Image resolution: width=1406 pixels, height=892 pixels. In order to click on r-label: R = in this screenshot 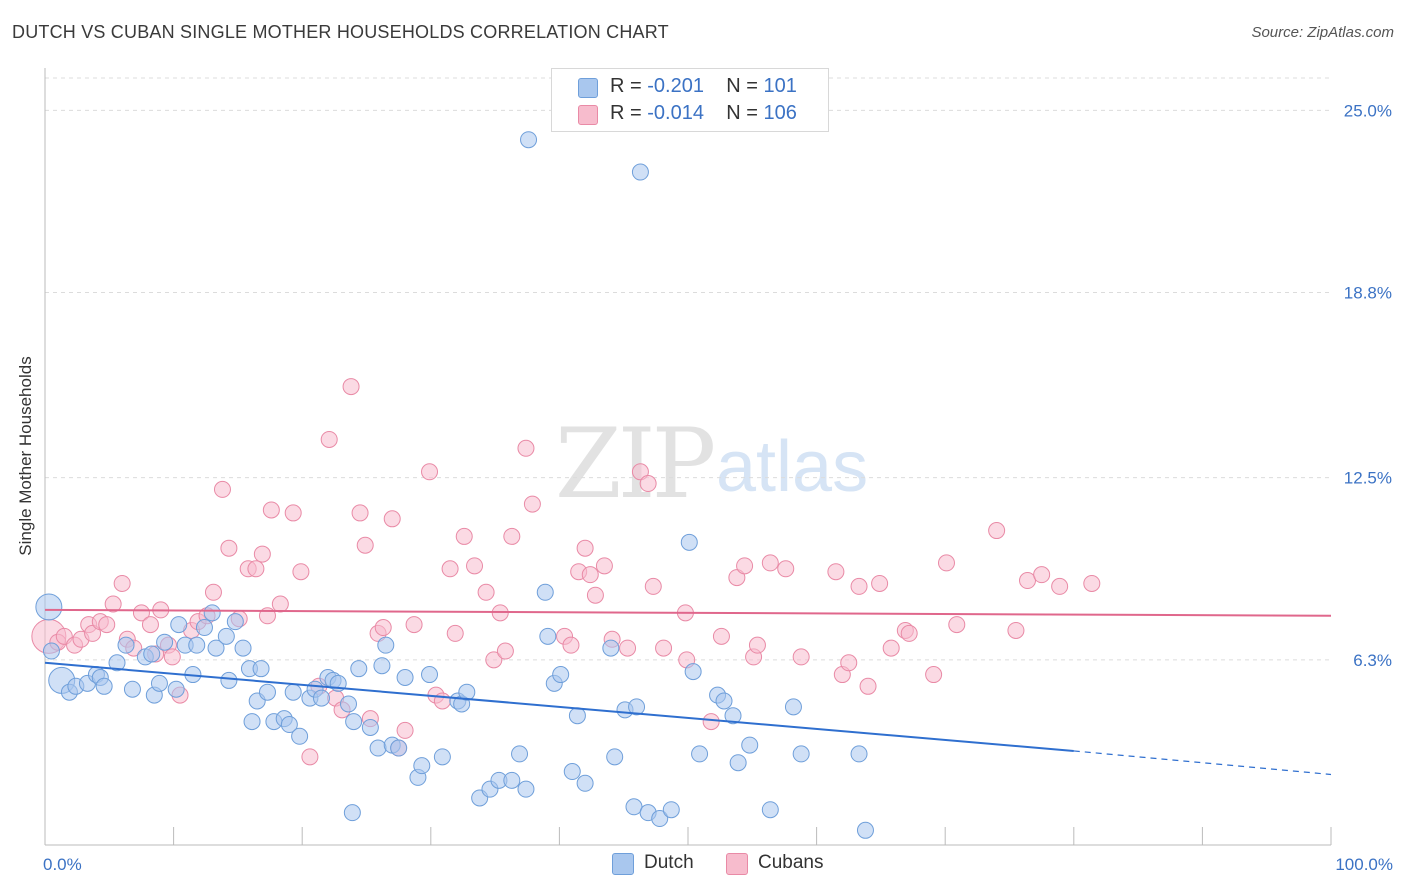, I will do `click(629, 86)`.